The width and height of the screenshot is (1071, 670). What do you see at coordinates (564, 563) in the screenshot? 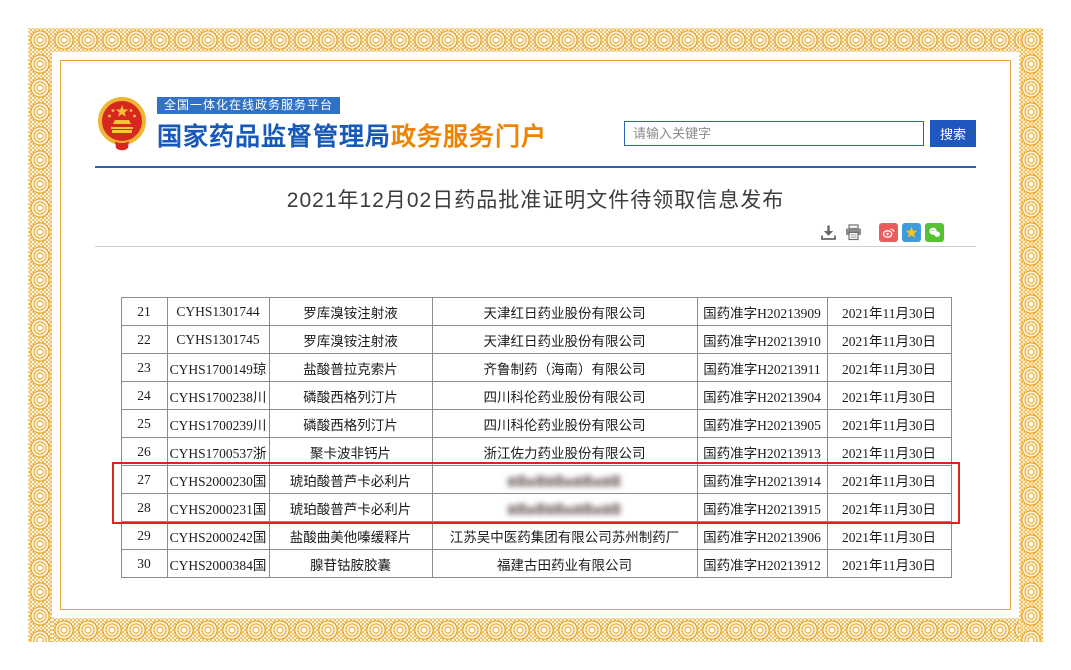
I see `company-cell: 福建古田药业有限公司` at bounding box center [564, 563].